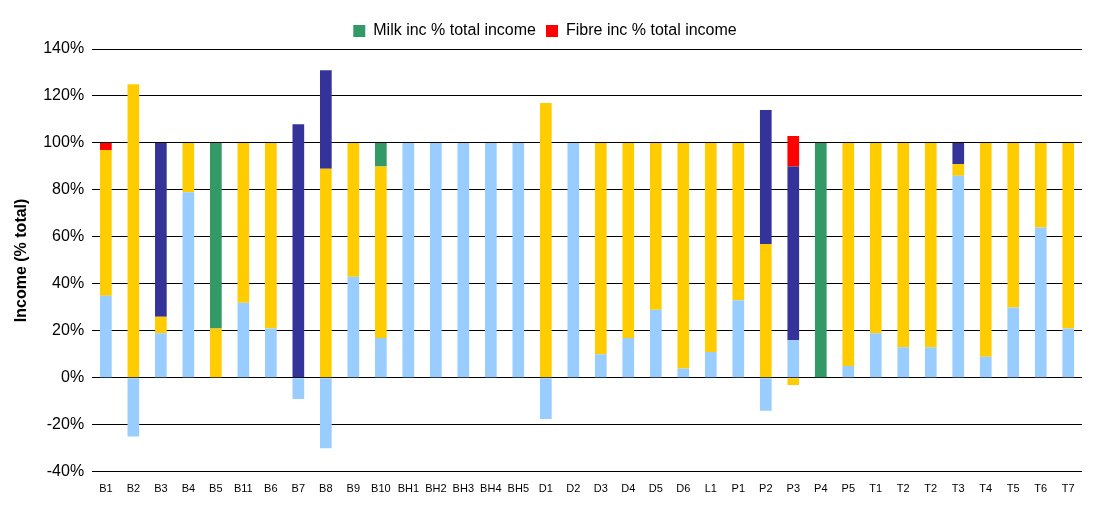 This screenshot has height=507, width=1100. What do you see at coordinates (353, 488) in the screenshot?
I see `x-tick-label: B9` at bounding box center [353, 488].